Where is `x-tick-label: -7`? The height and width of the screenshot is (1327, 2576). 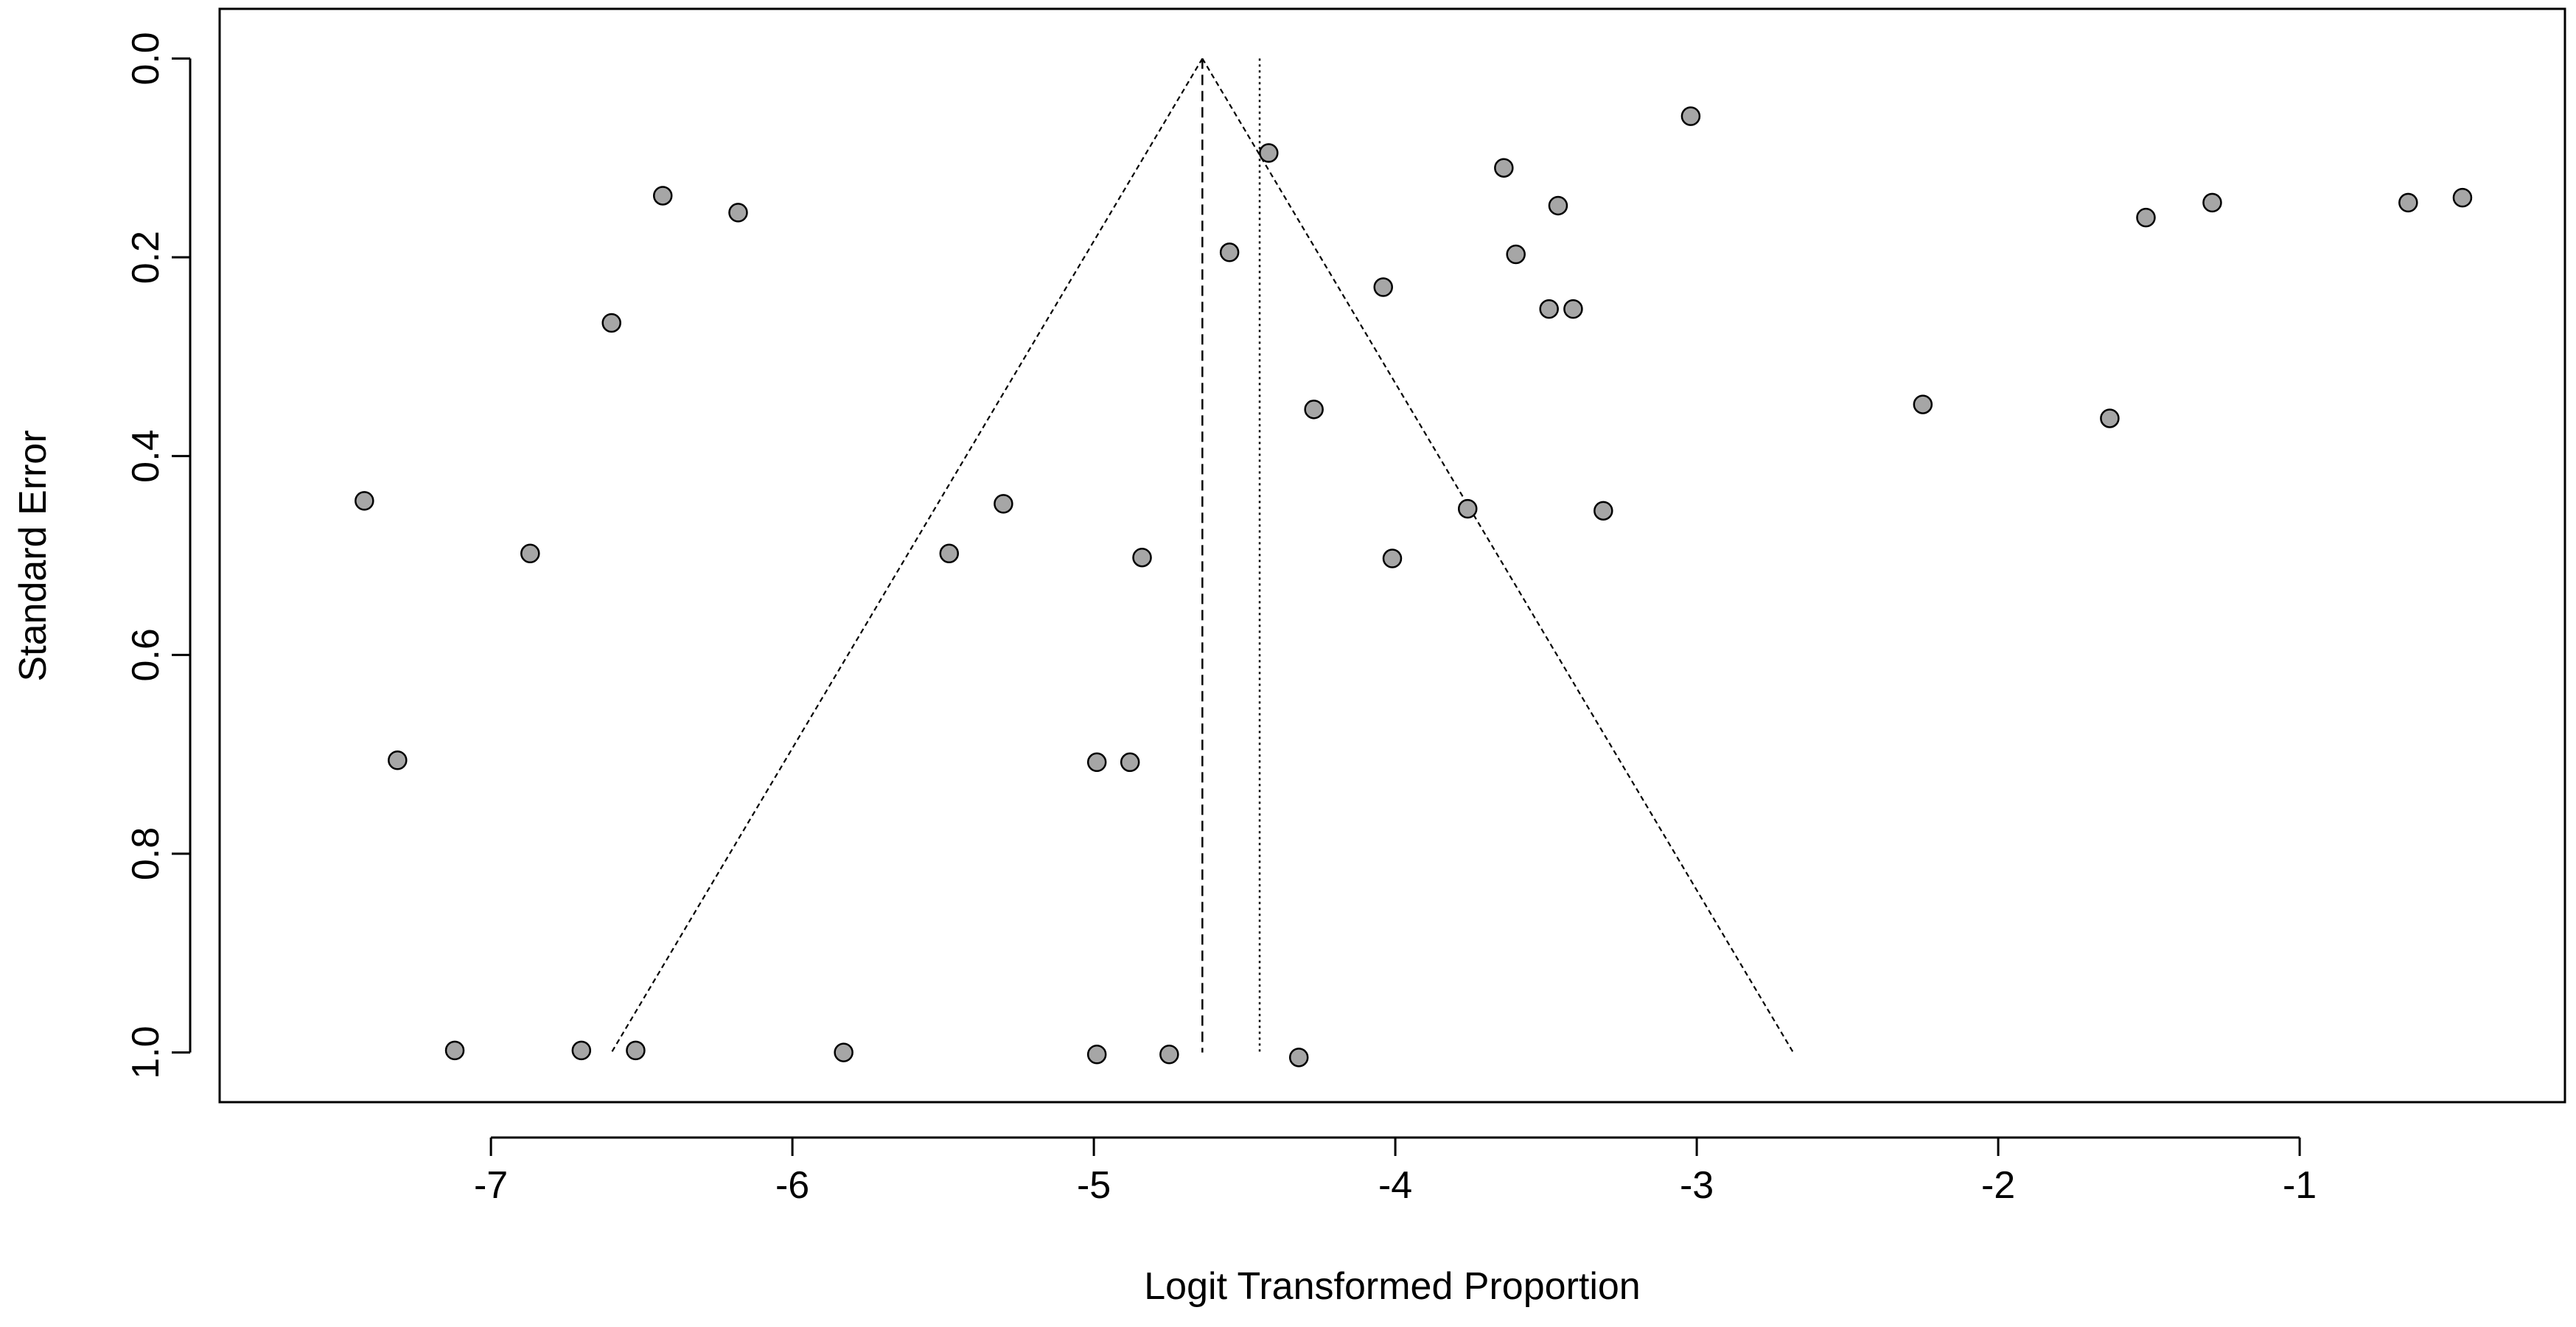 x-tick-label: -7 is located at coordinates (491, 1185).